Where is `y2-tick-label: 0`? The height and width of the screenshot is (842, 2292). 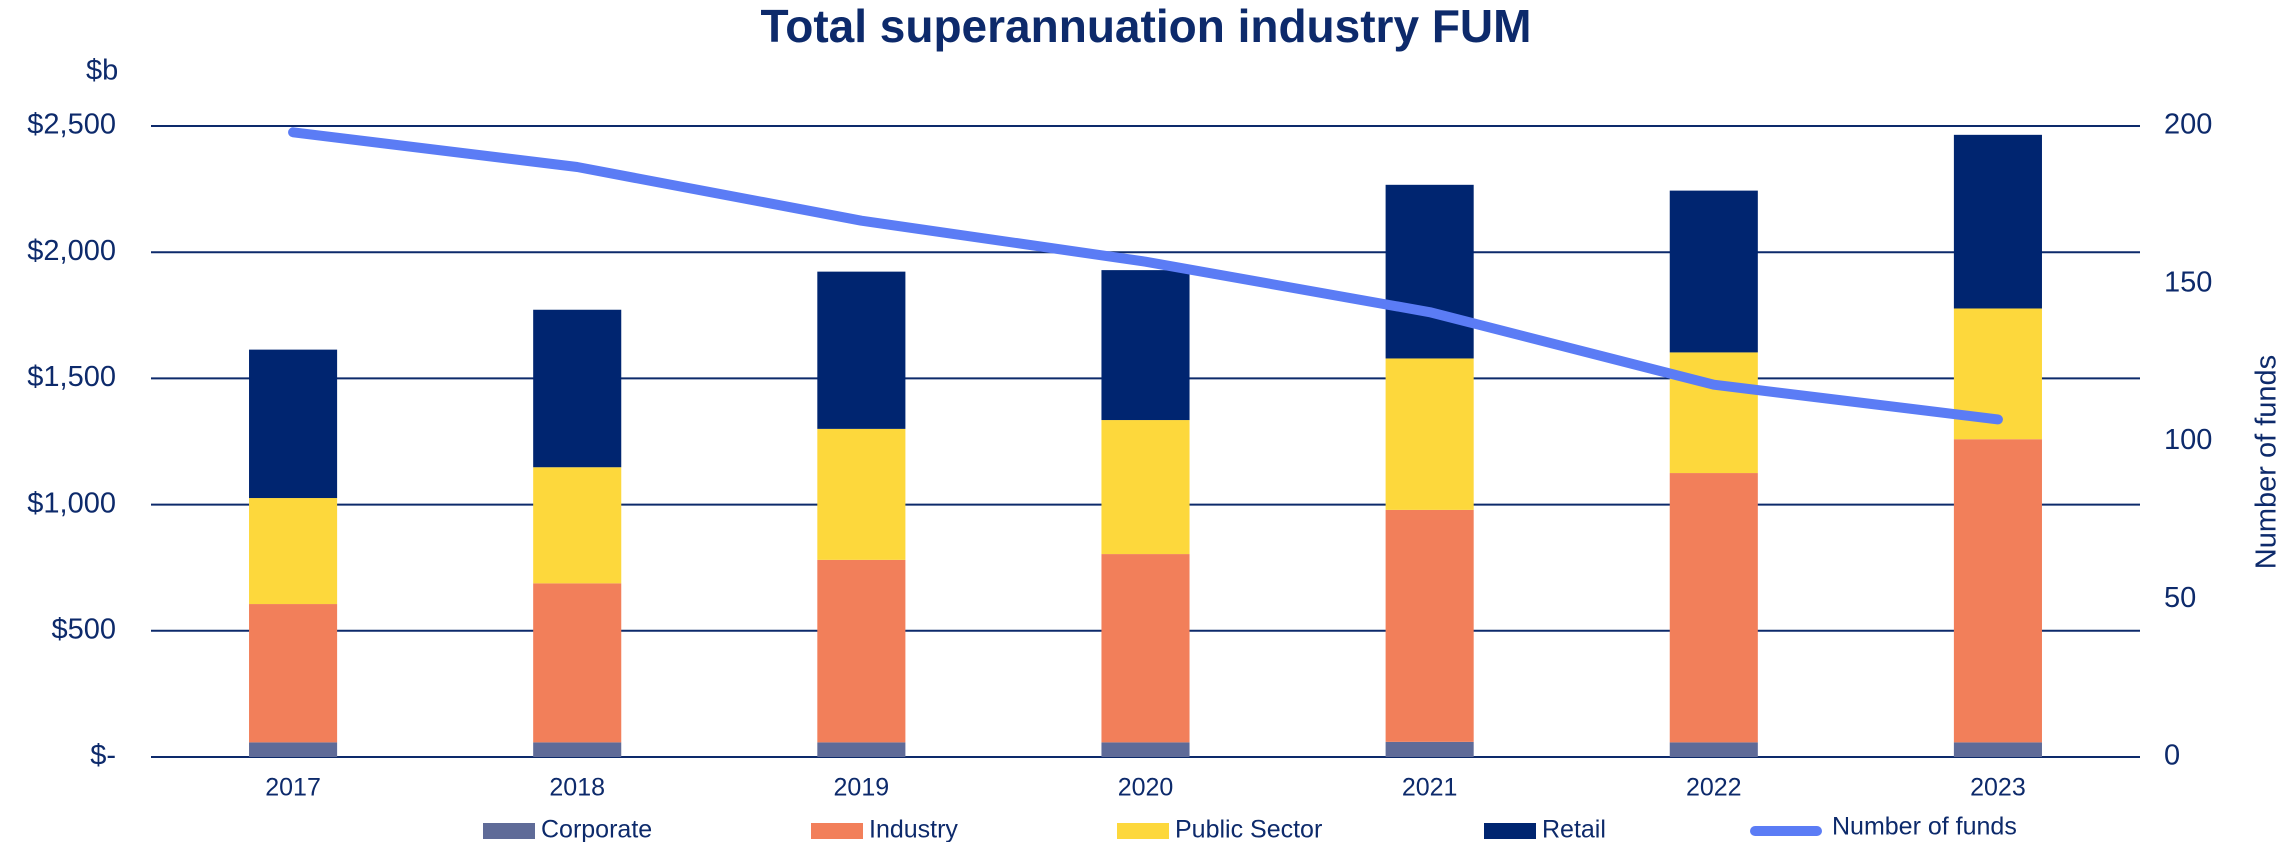
y2-tick-label: 0 is located at coordinates (2172, 756).